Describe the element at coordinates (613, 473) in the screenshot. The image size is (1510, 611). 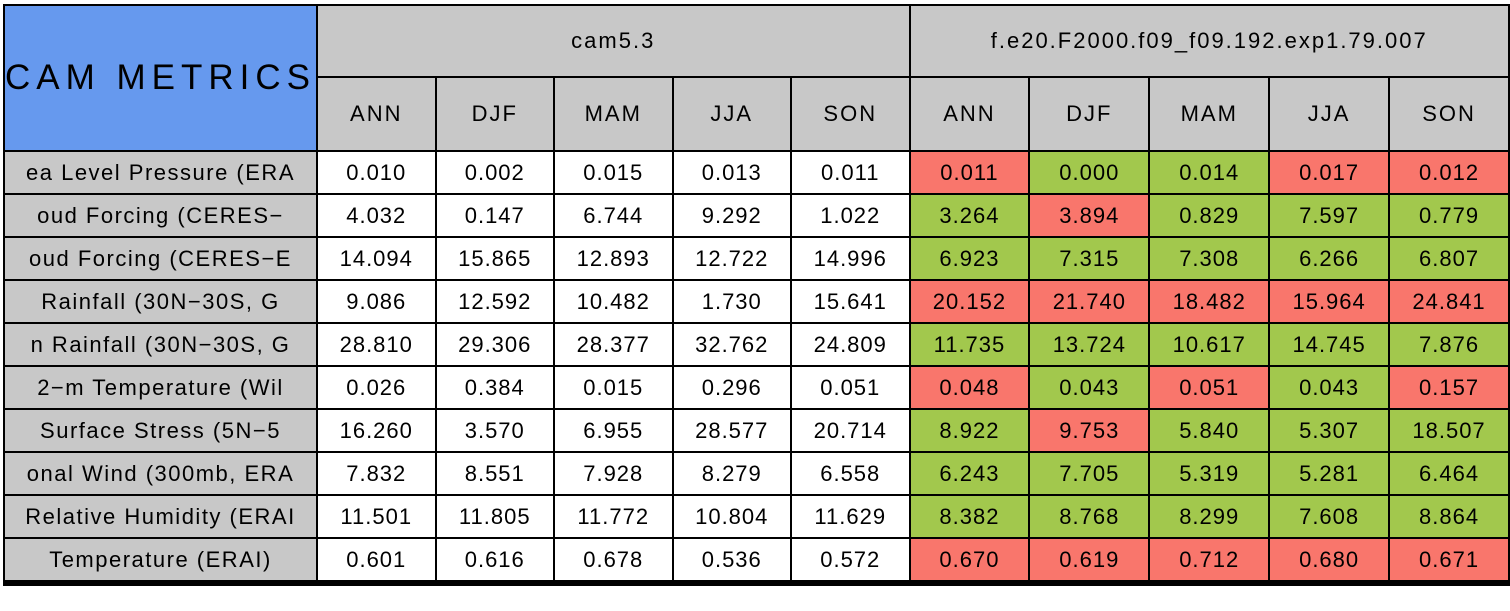
I see `cam53-cell: 7.928` at that location.